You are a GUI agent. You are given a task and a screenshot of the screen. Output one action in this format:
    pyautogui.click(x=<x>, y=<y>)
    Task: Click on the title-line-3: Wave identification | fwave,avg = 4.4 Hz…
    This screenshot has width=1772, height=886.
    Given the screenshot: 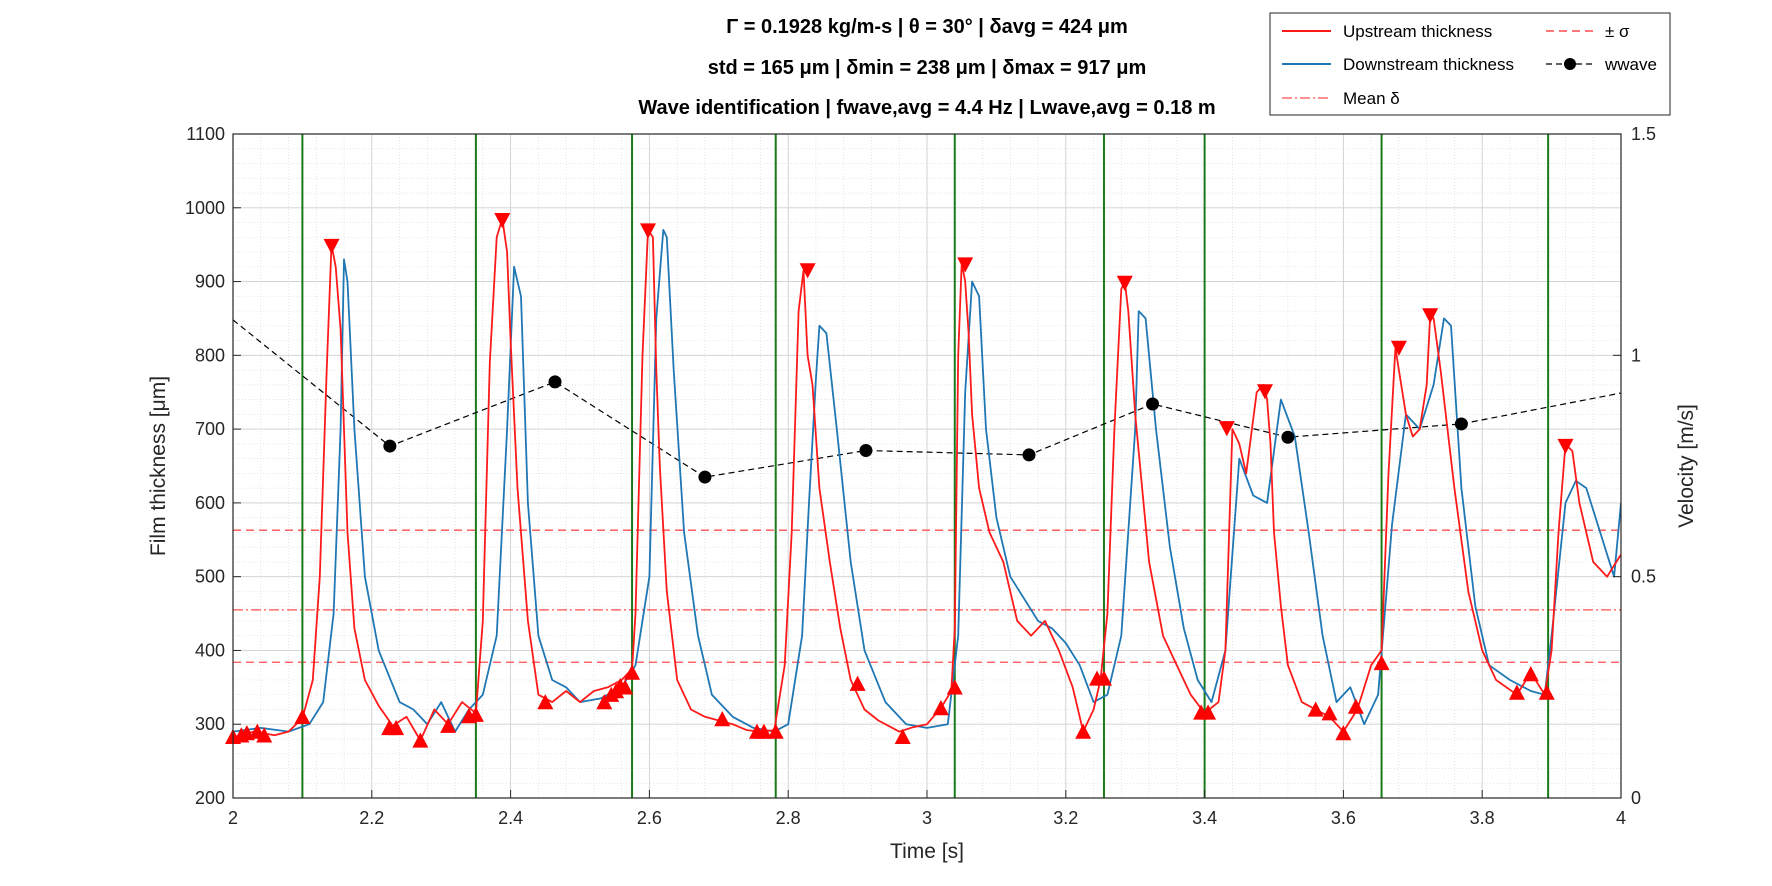 What is the action you would take?
    pyautogui.click(x=926, y=108)
    